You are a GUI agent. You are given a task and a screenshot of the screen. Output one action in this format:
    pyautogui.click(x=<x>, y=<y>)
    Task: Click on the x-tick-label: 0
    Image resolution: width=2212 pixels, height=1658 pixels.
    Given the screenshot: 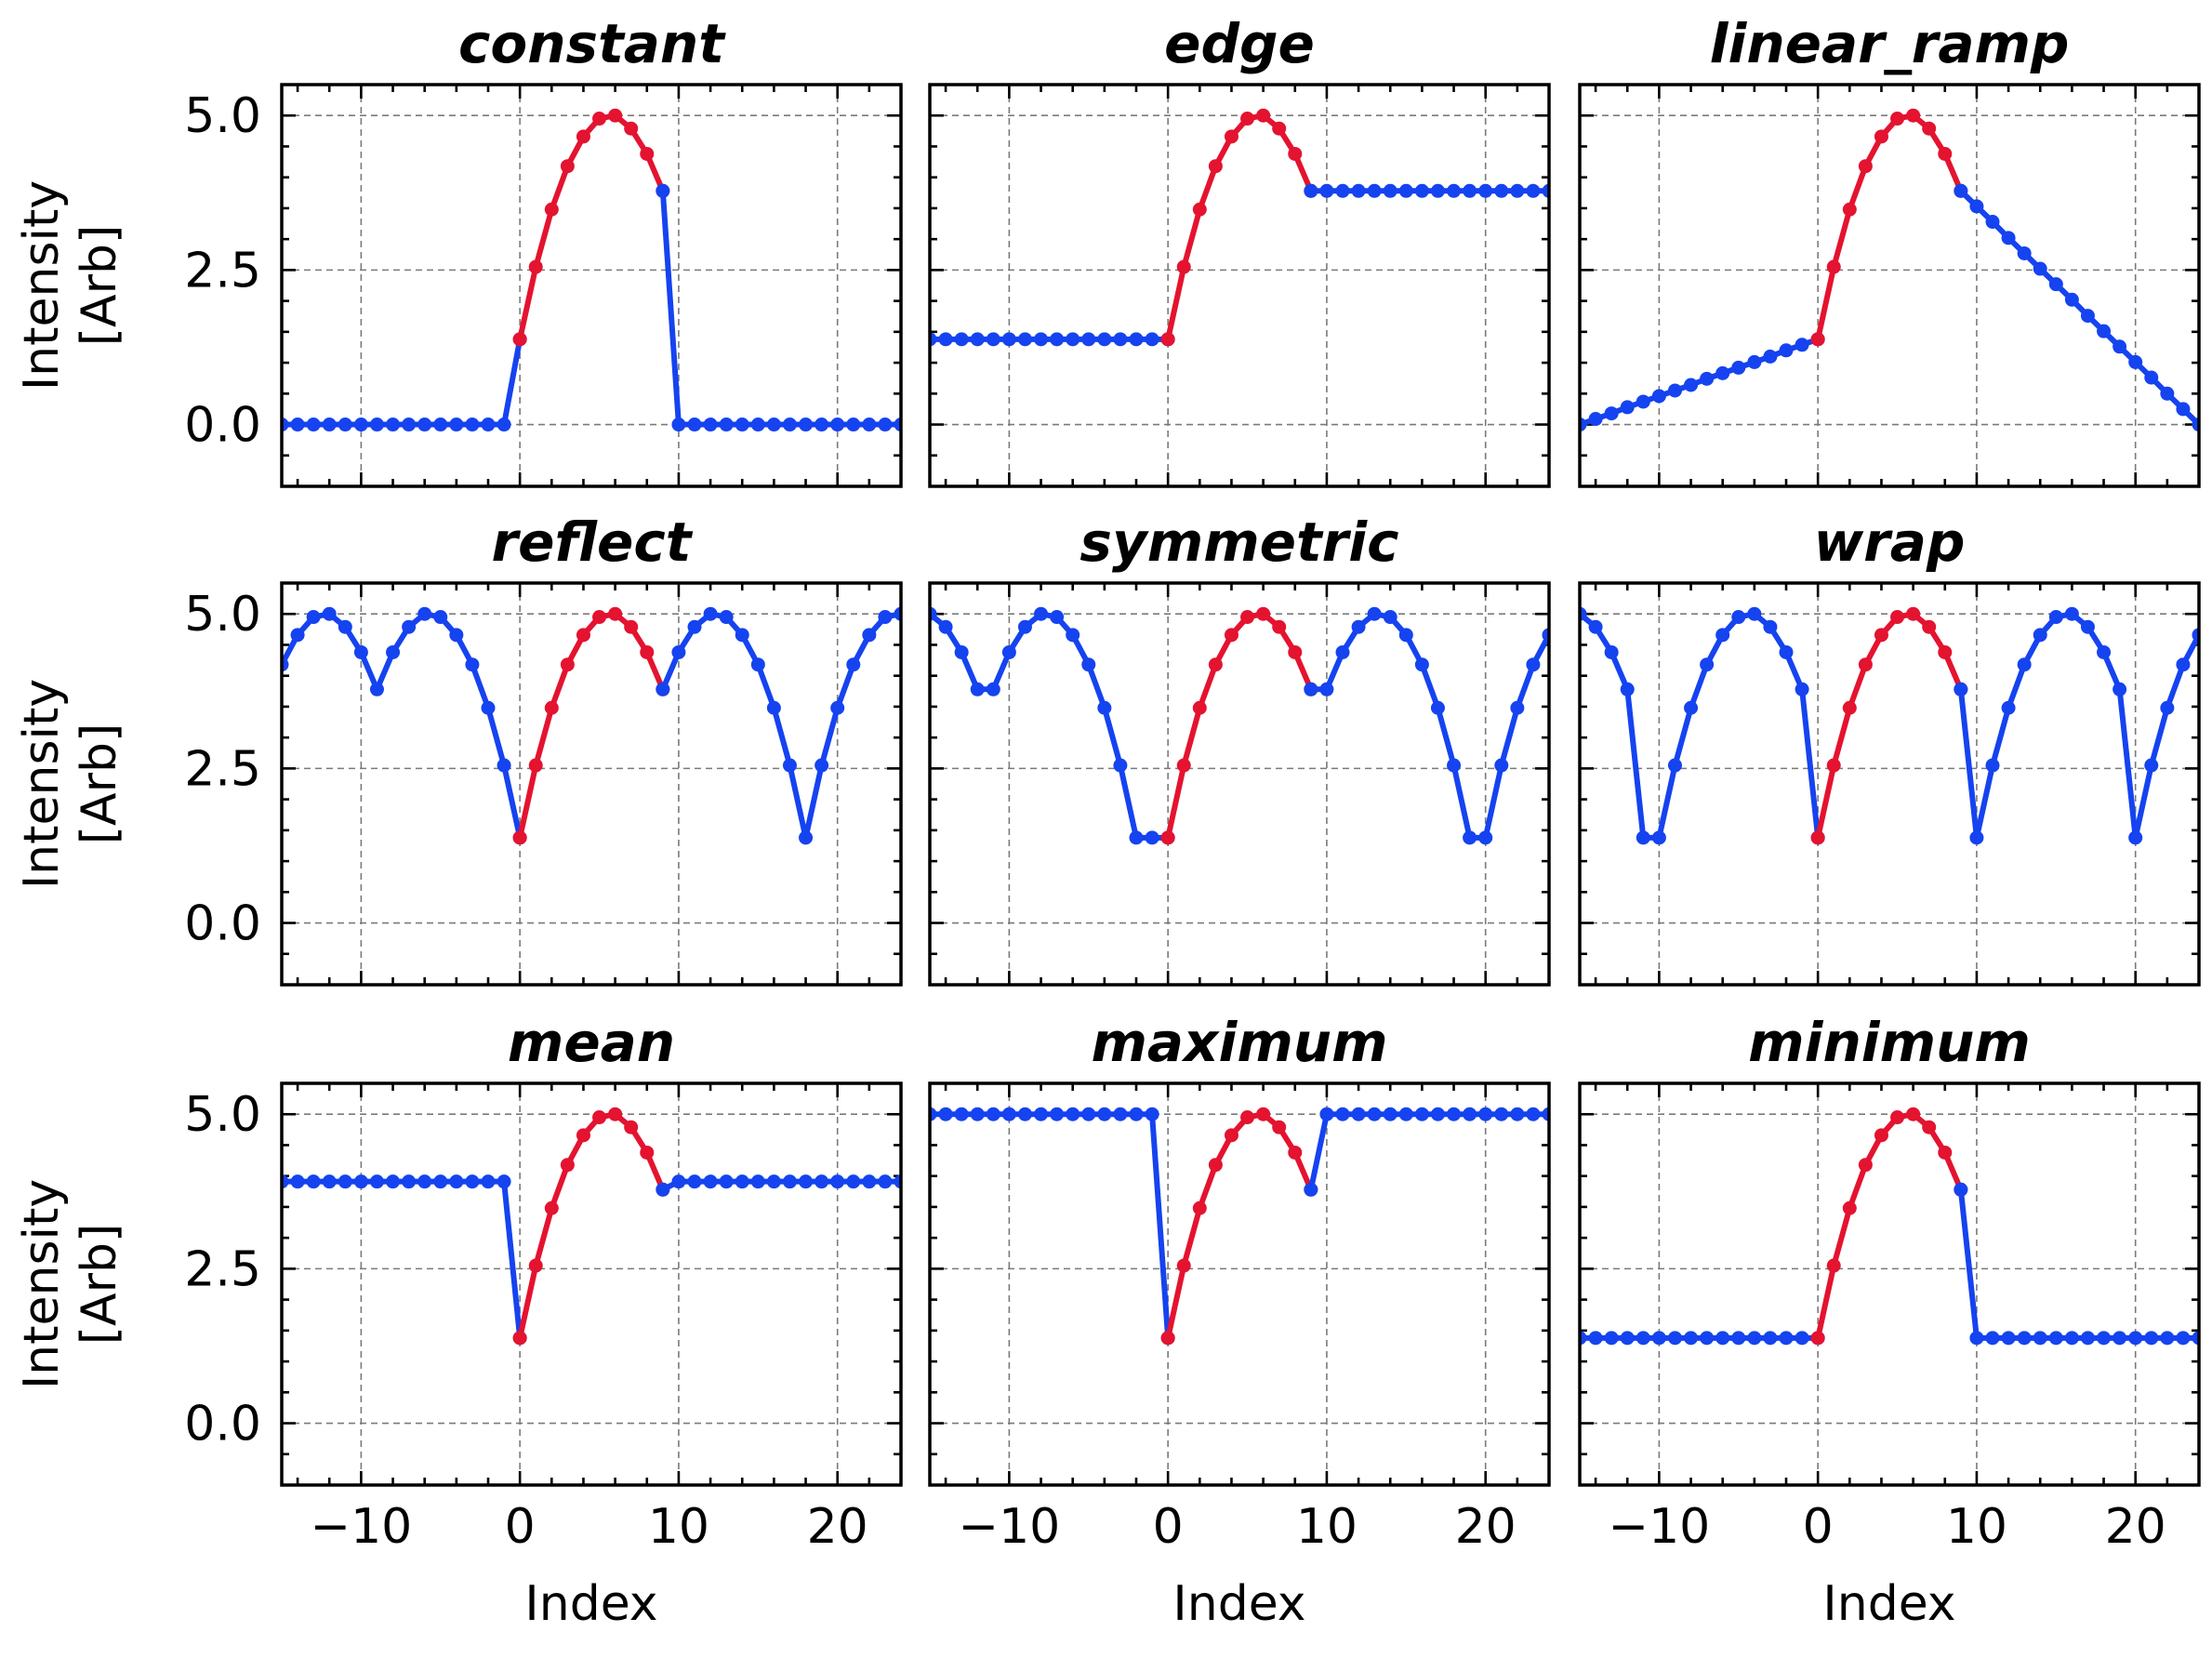 What is the action you would take?
    pyautogui.click(x=520, y=1527)
    